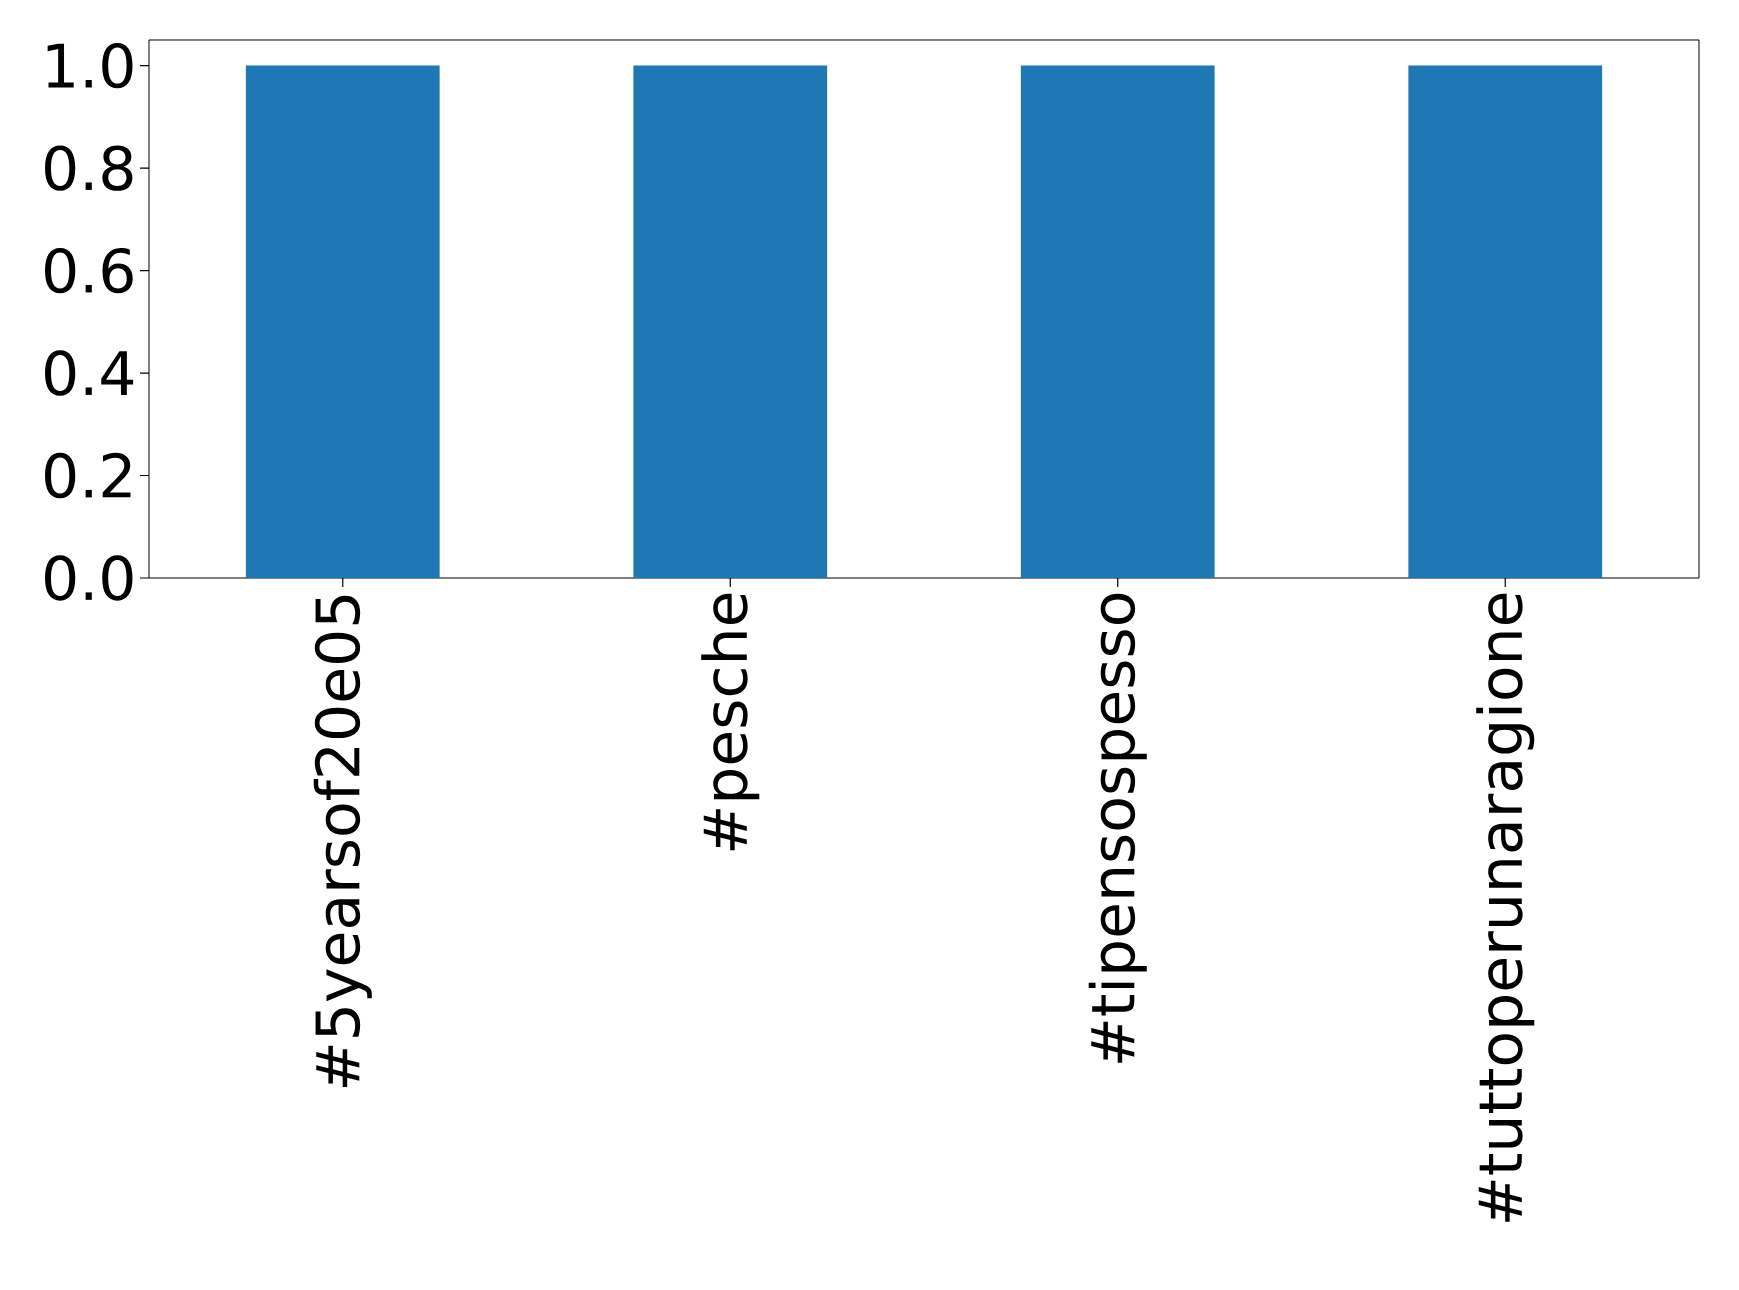 The height and width of the screenshot is (1290, 1739). Describe the element at coordinates (1117, 828) in the screenshot. I see `x-tick-label: #tipensospesso` at that location.